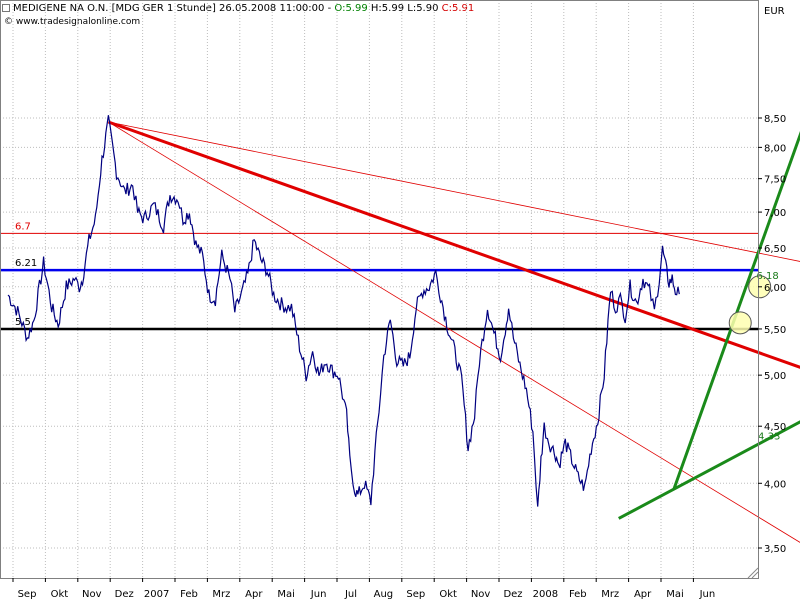  What do you see at coordinates (384, 594) in the screenshot?
I see `x-tick-label: Aug` at bounding box center [384, 594].